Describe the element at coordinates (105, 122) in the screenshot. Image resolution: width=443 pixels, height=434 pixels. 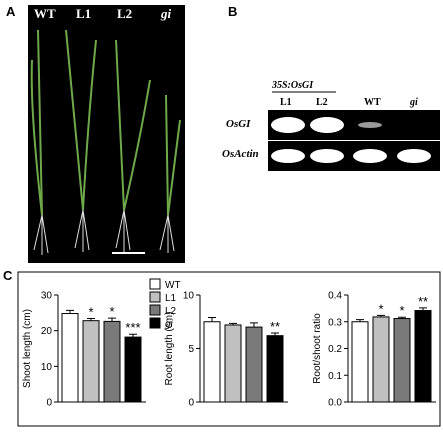
I see `plants` at that location.